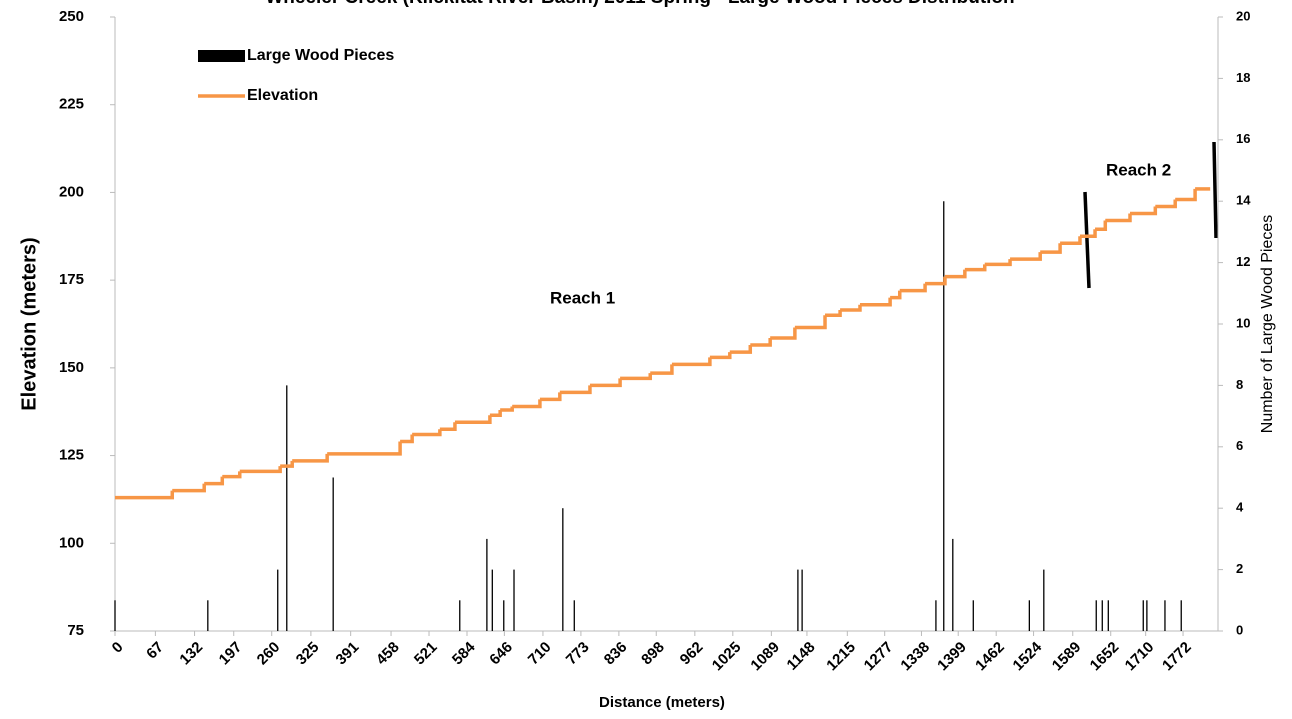 The width and height of the screenshot is (1292, 719). Describe the element at coordinates (71, 455) in the screenshot. I see `y-tick-label: 125` at that location.